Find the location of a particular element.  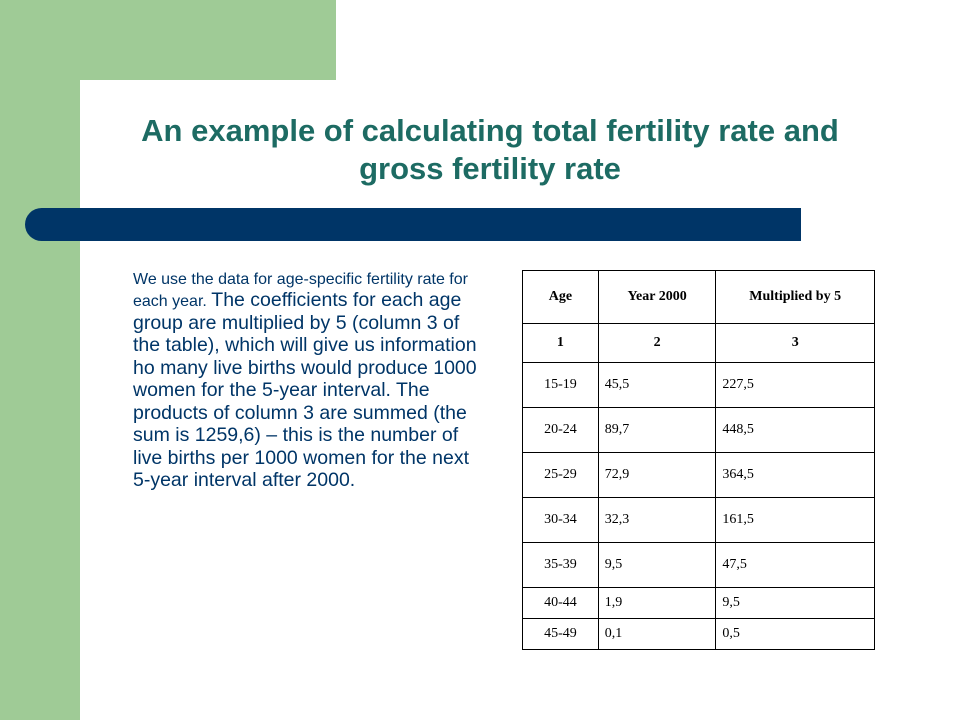

multiplied-cell: 364,5 is located at coordinates (795, 475).